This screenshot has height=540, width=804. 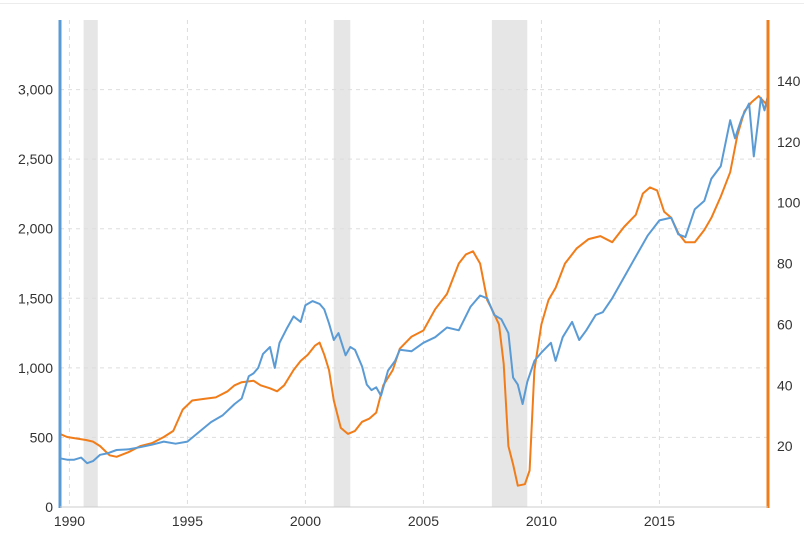 I want to click on y-right-tick-label: 100, so click(x=789, y=203).